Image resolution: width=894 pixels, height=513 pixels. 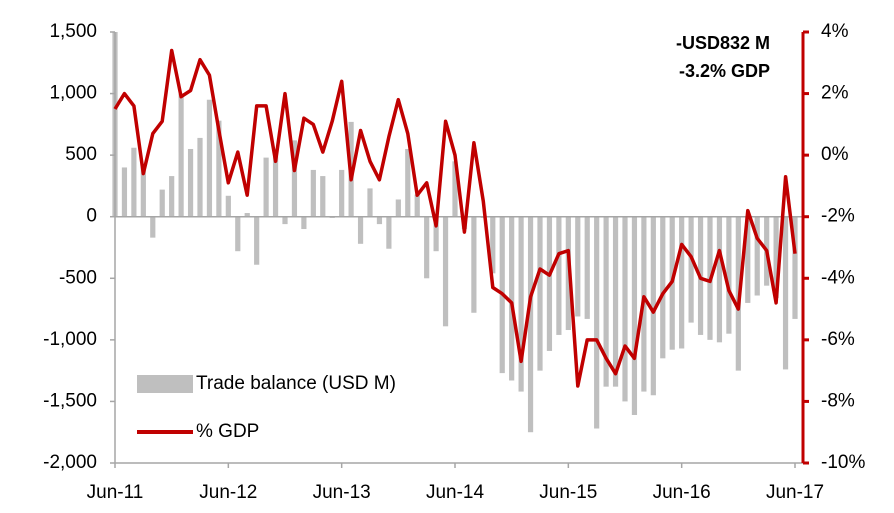 I want to click on x-tick-label: Jun-15, so click(x=568, y=492).